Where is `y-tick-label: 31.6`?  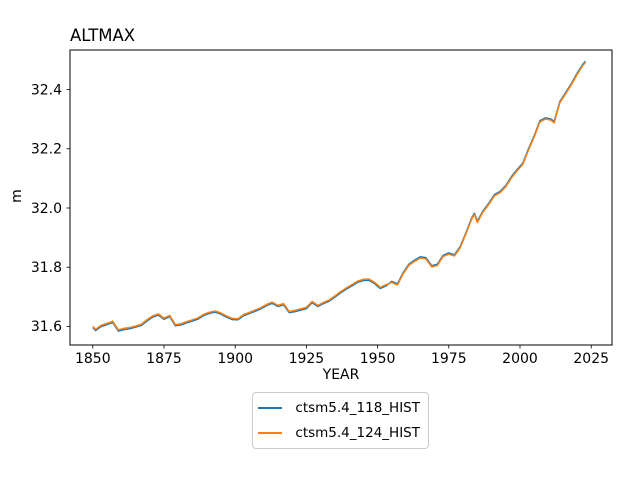
y-tick-label: 31.6 is located at coordinates (46, 327).